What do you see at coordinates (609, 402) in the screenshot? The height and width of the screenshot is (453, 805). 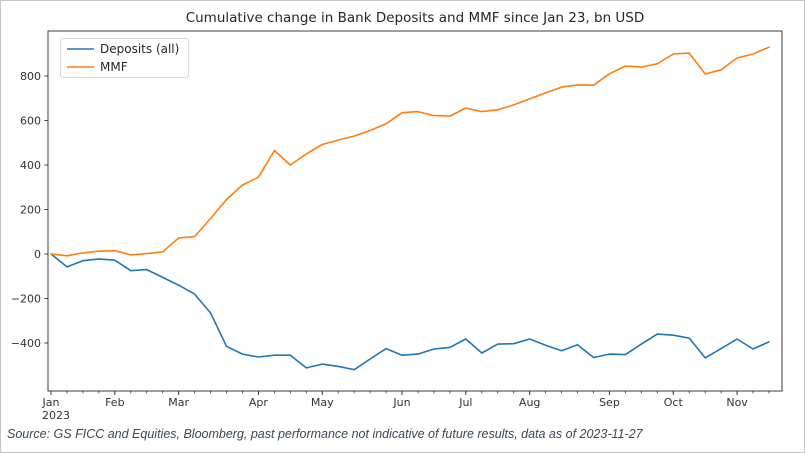 I see `x-tick-label: Sep` at bounding box center [609, 402].